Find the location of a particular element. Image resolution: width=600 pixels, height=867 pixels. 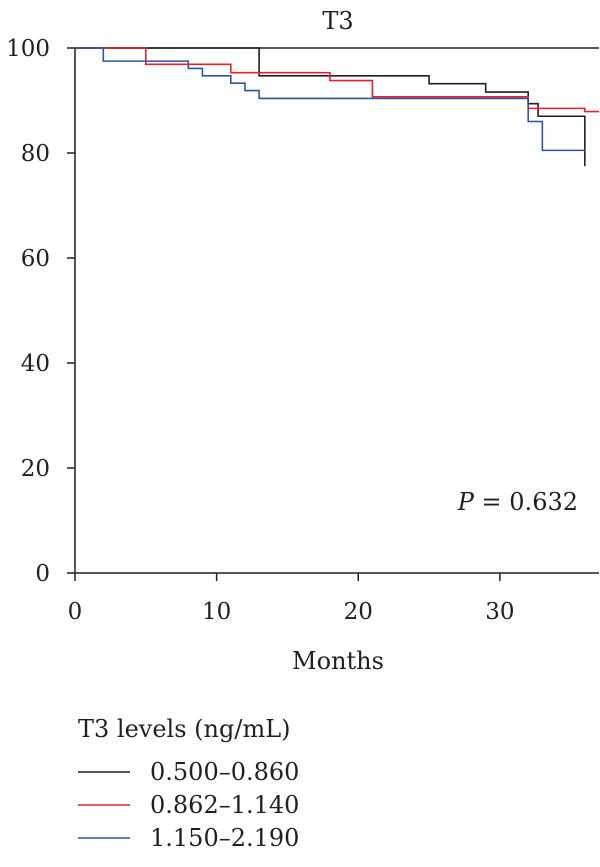

x-tick-label: 0 is located at coordinates (75, 612).